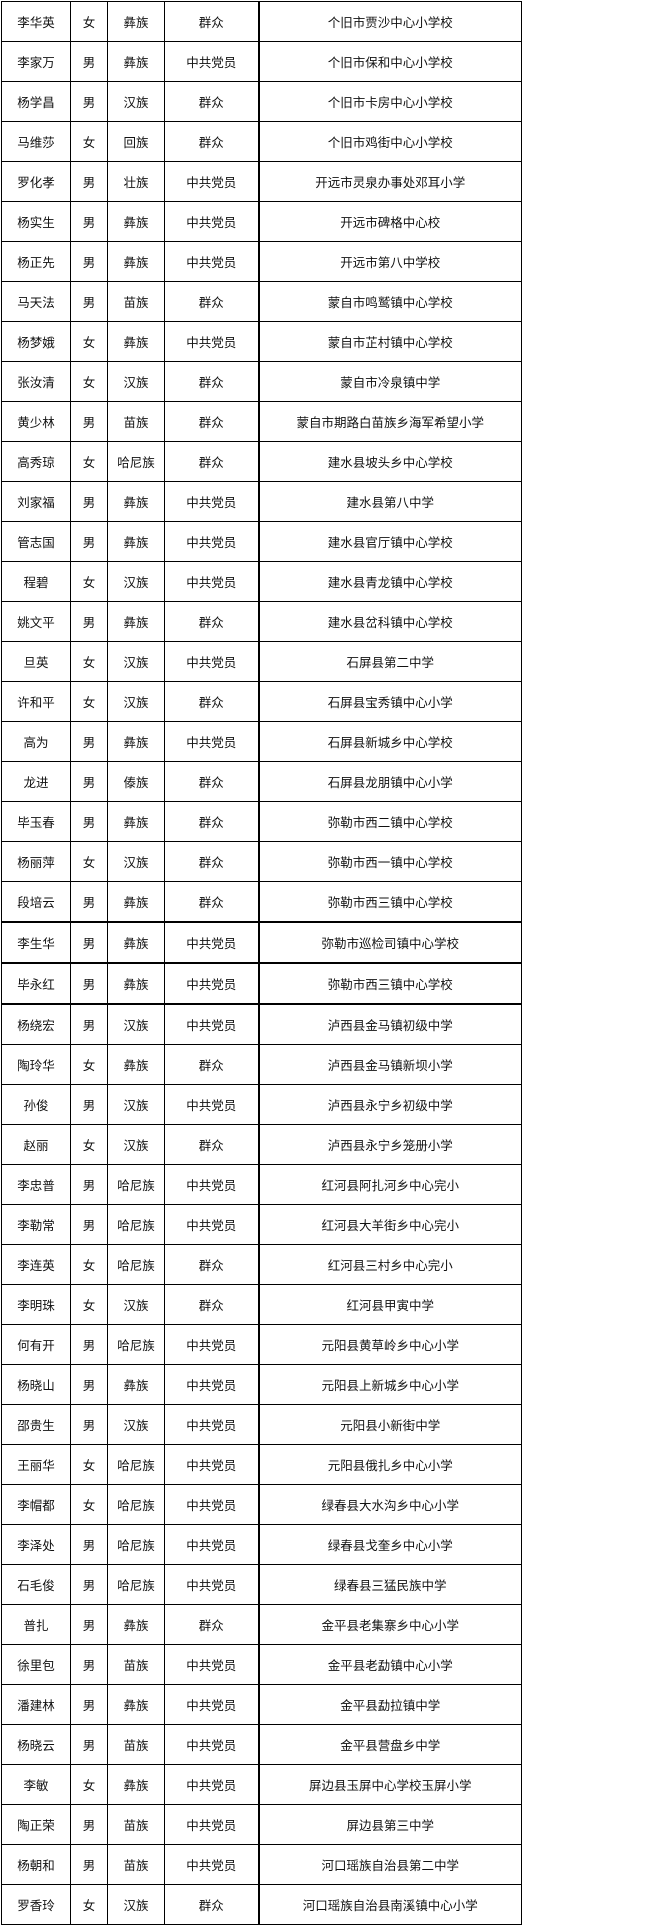 This screenshot has height=1925, width=649. Describe the element at coordinates (261, 381) in the screenshot. I see `table-row: 张汝清女汉族 群众 蒙自市冷泉镇中学` at that location.